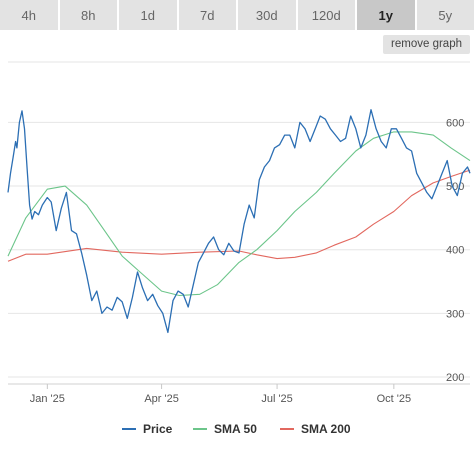 This screenshot has width=474, height=455. I want to click on tab-7d: 7d, so click(207, 15).